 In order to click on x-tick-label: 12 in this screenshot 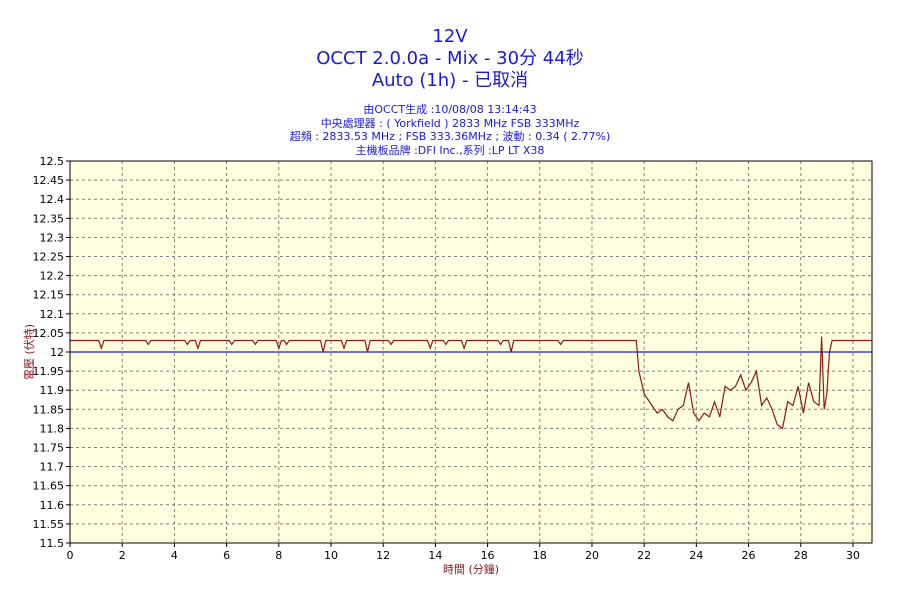, I will do `click(383, 555)`.